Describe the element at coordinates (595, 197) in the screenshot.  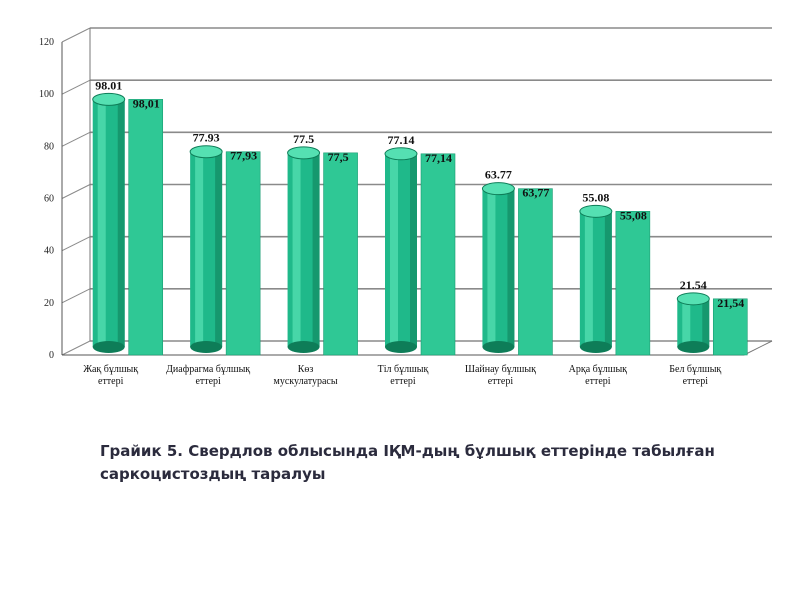
I see `cylinder-bar-value-label: 55.08` at that location.